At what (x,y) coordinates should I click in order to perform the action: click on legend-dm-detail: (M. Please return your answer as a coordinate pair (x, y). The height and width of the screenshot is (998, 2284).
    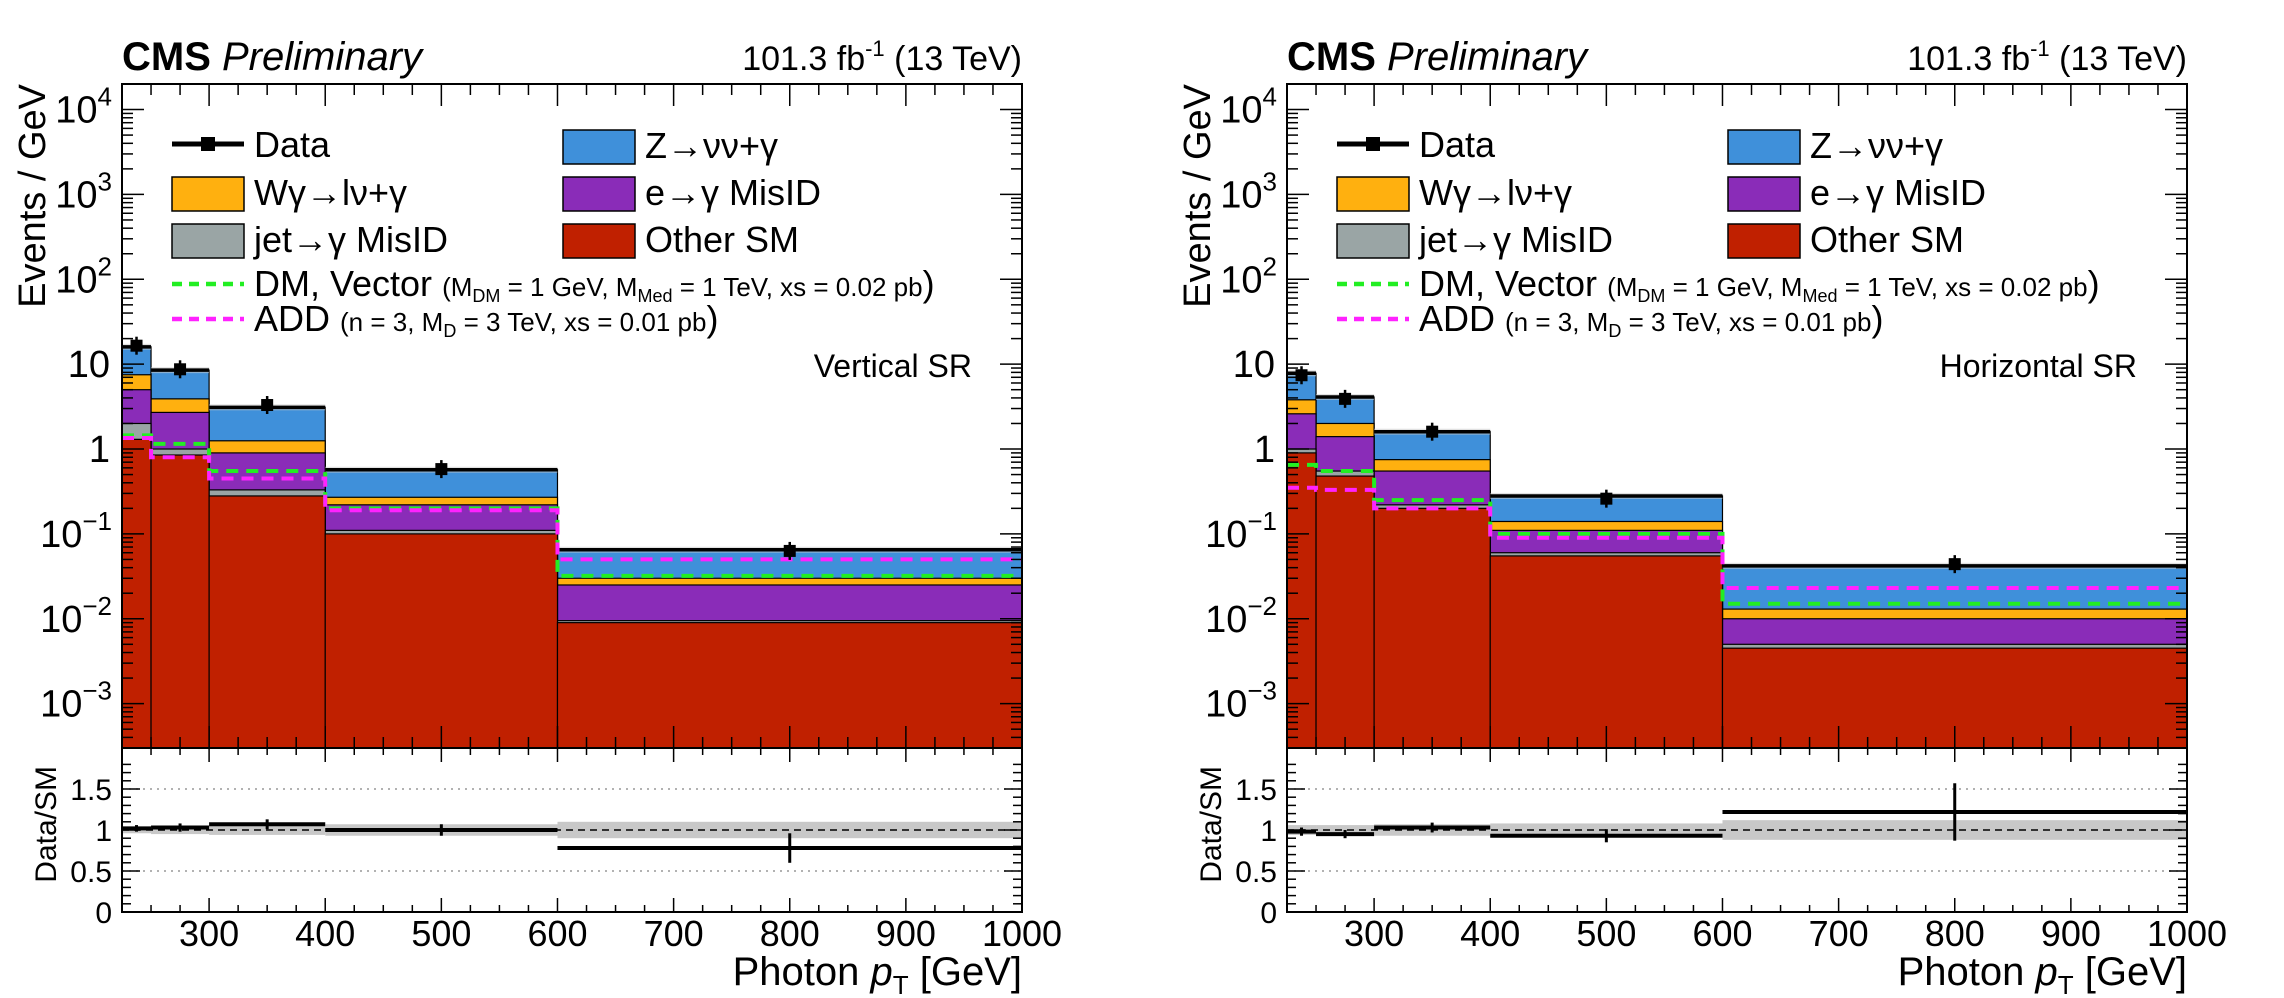
    Looking at the image, I should click on (457, 287).